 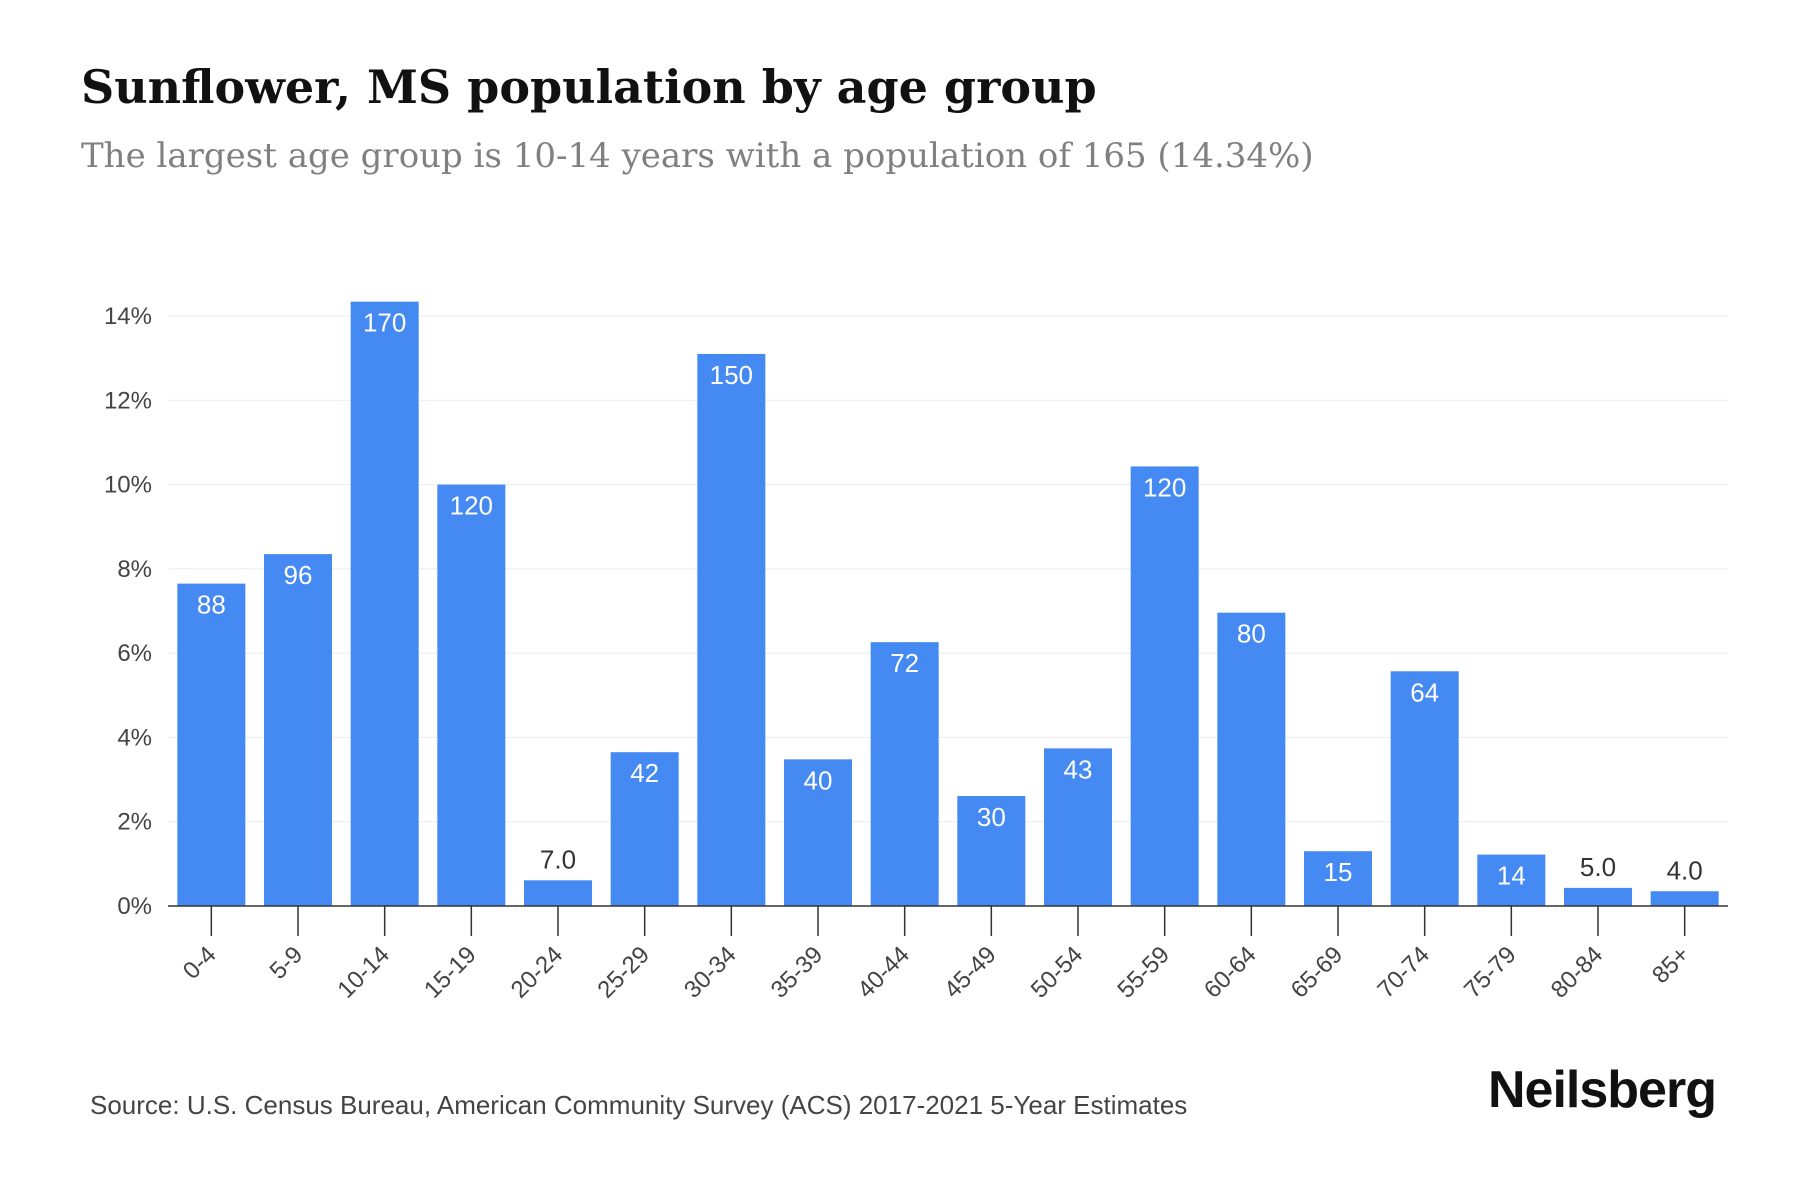 I want to click on y-tick-label: 8%, so click(x=134, y=569).